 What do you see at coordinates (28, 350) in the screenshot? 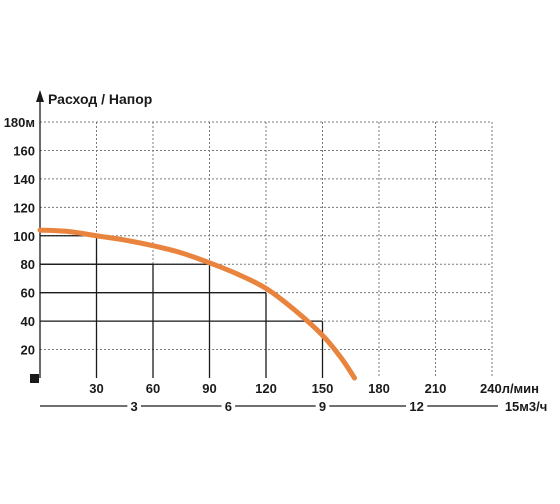
I see `y-tick-label: 20` at bounding box center [28, 350].